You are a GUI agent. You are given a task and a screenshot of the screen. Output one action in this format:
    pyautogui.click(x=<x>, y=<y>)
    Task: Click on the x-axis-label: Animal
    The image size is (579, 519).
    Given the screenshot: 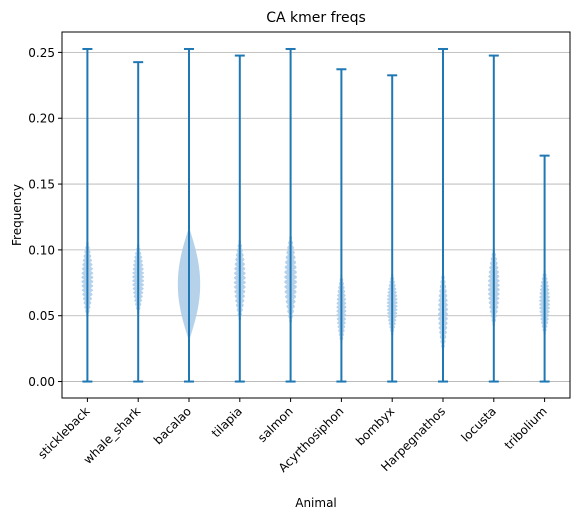 What is the action you would take?
    pyautogui.click(x=316, y=503)
    